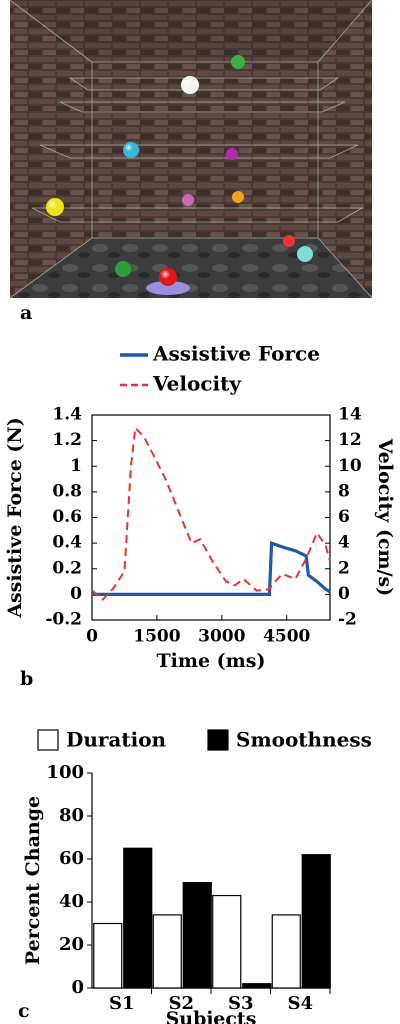  What do you see at coordinates (24, 1011) in the screenshot?
I see `panel-label: c` at bounding box center [24, 1011].